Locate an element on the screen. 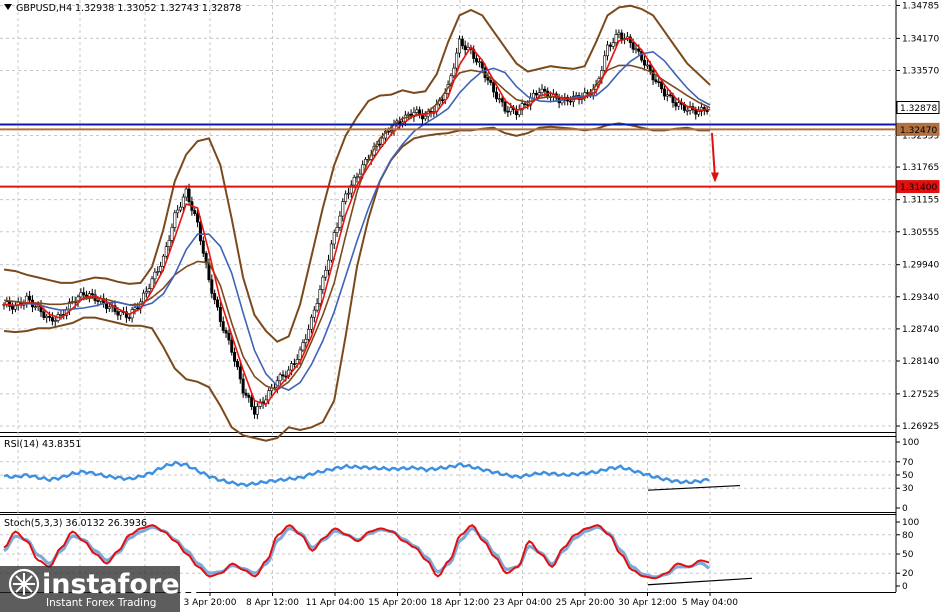 Image resolution: width=943 pixels, height=612 pixels. time-tick-label: 30 Apr 12:00 is located at coordinates (647, 603).